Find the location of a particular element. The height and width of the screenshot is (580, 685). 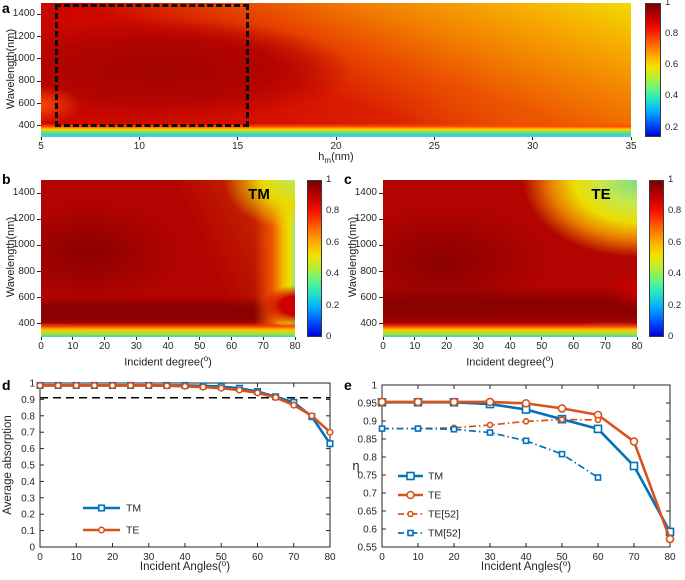

xtick-label: 40 is located at coordinates (526, 557).